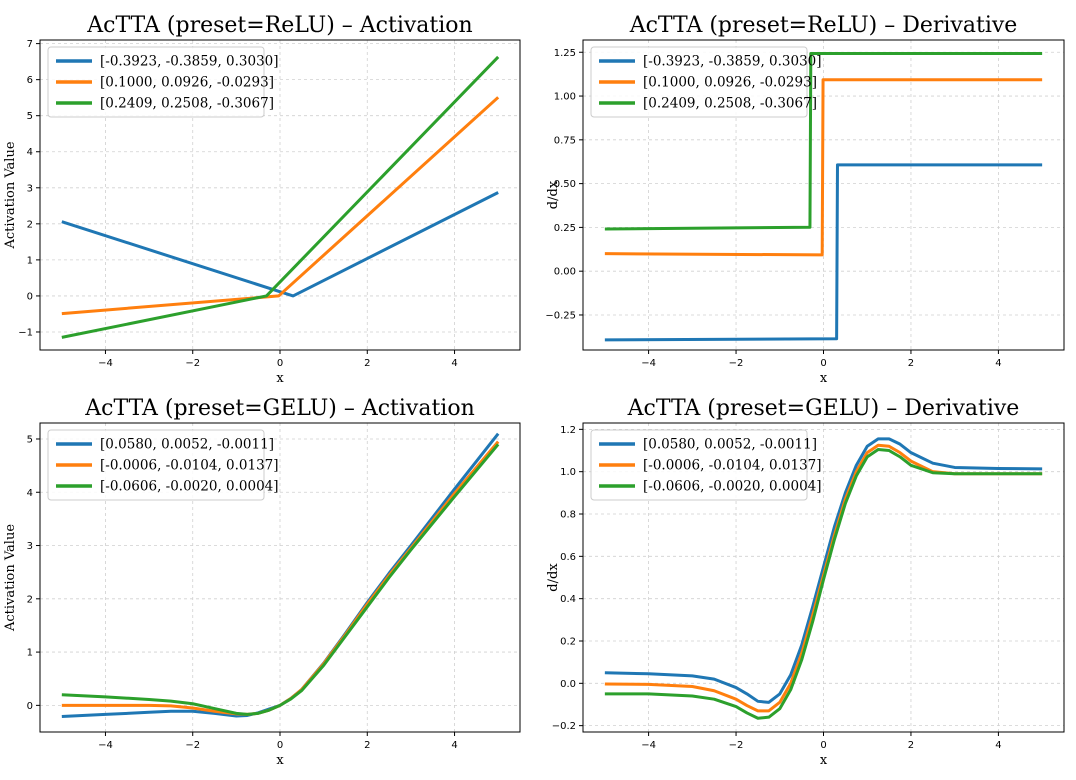 The width and height of the screenshot is (1076, 780). What do you see at coordinates (564, 726) in the screenshot?
I see `y-tick-label: −0.2` at bounding box center [564, 726].